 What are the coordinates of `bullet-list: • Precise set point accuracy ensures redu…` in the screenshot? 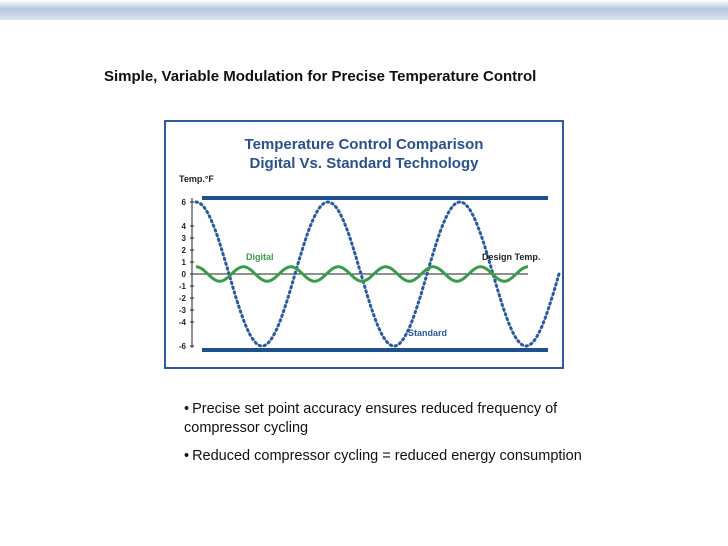 It's located at (384, 437).